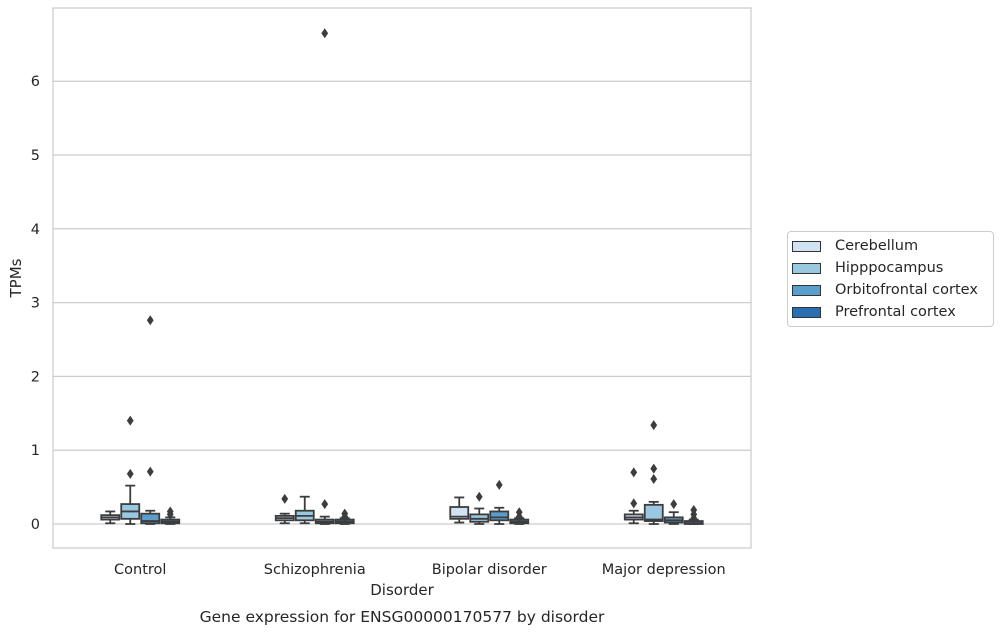 The height and width of the screenshot is (634, 1003). I want to click on legend-item-prefrontal-cortex: Prefrontal cortex, so click(874, 312).